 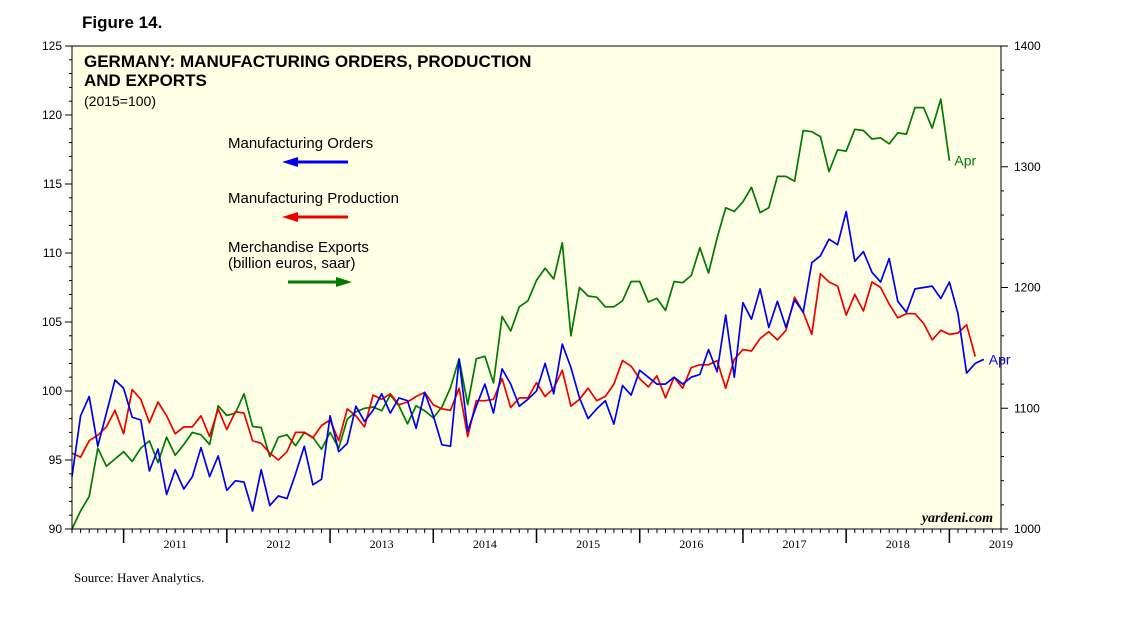 What do you see at coordinates (588, 544) in the screenshot?
I see `x-axis-tick-label: 2015` at bounding box center [588, 544].